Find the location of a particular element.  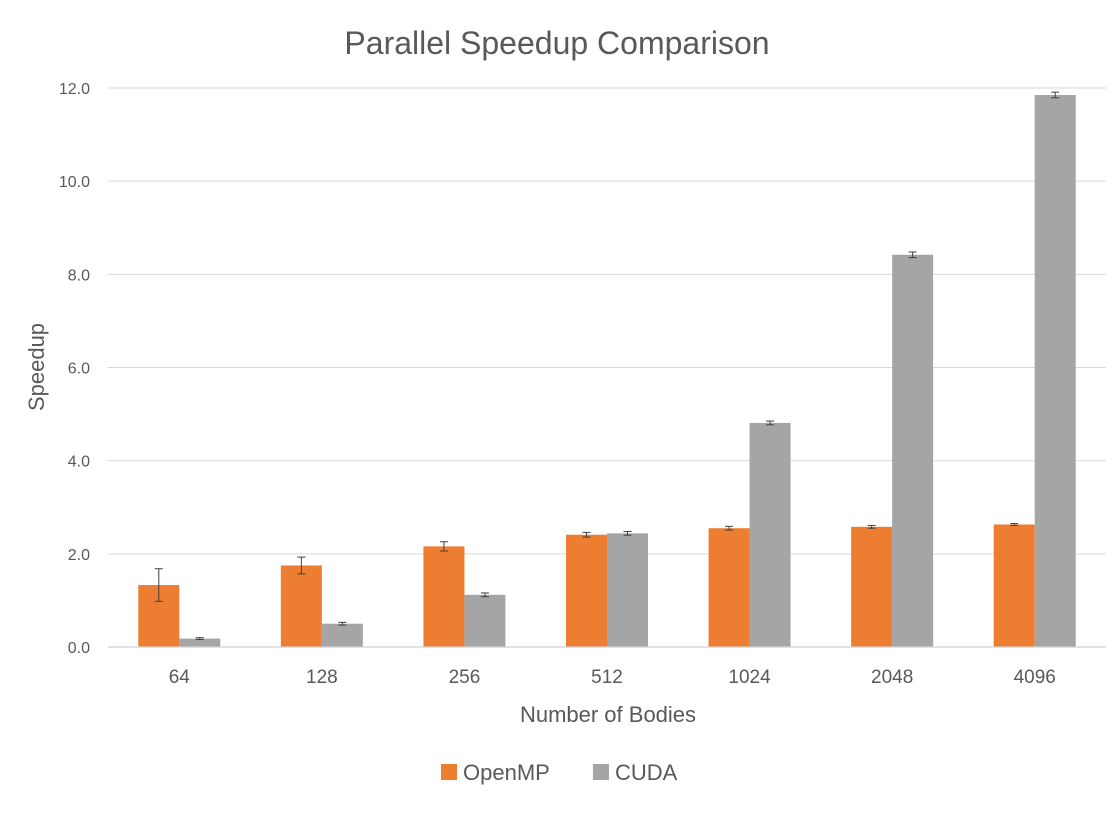

x-tick-label: 512 is located at coordinates (607, 677).